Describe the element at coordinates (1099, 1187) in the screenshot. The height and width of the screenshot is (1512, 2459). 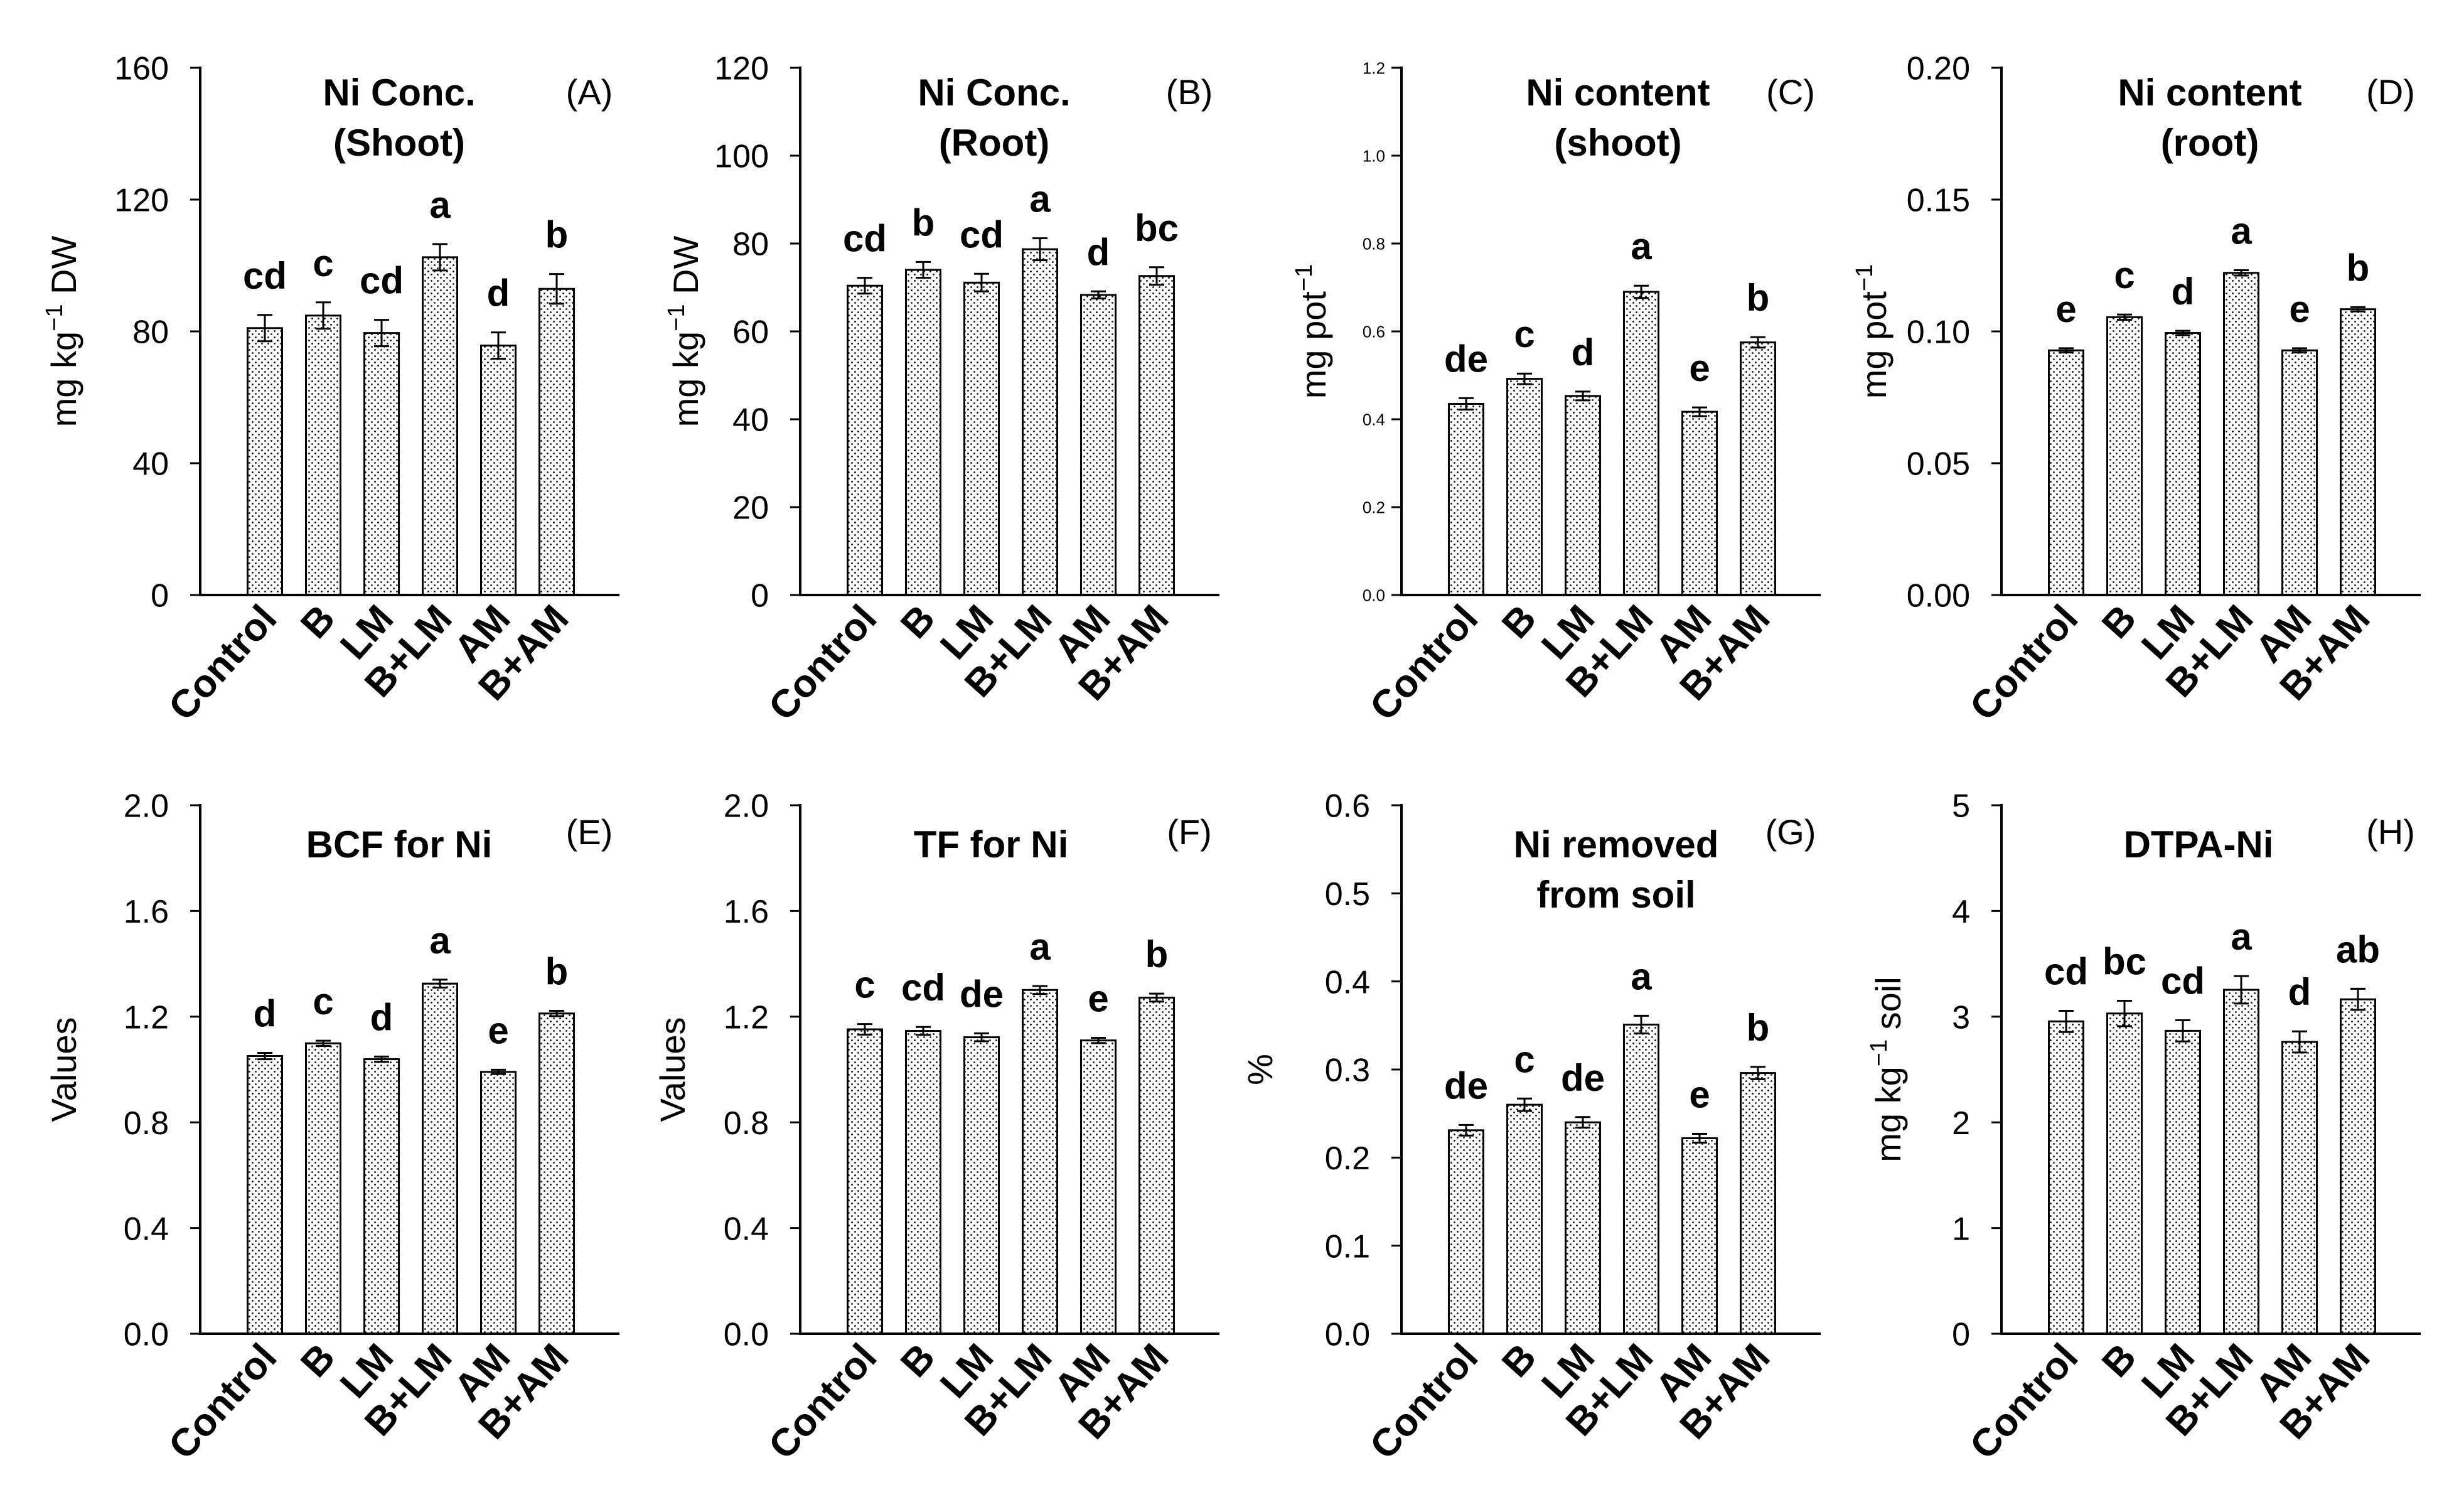
I see `chart-6-bar-am` at that location.